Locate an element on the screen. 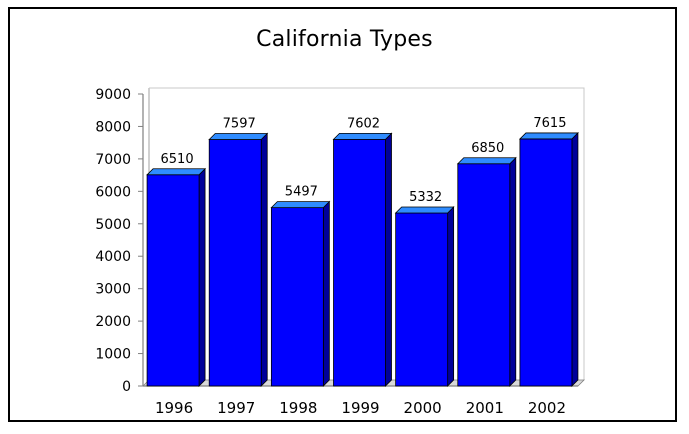 Image resolution: width=689 pixels, height=434 pixels. bar-side-1999 is located at coordinates (388, 259).